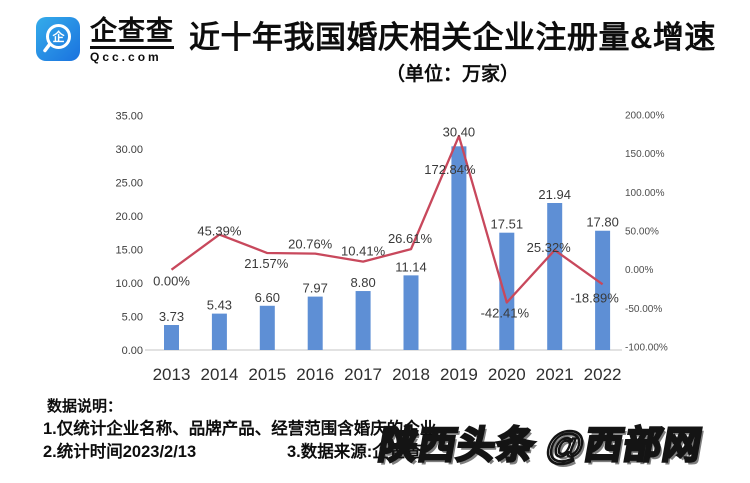  What do you see at coordinates (411, 312) in the screenshot?
I see `bar-2018` at bounding box center [411, 312].